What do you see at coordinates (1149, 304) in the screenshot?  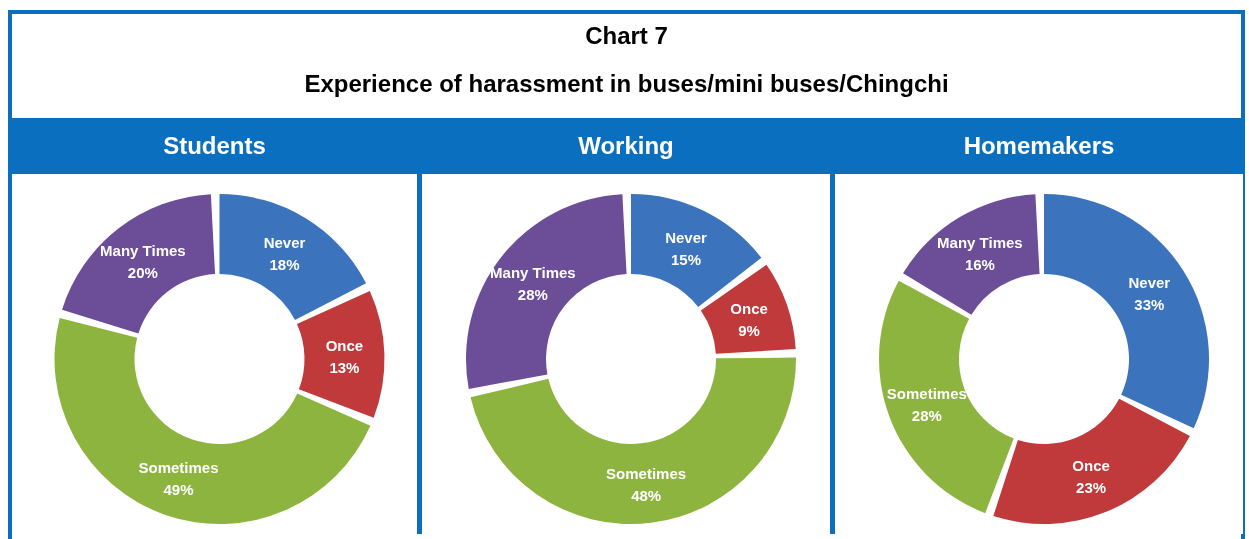 I see `data-label: 33%` at bounding box center [1149, 304].